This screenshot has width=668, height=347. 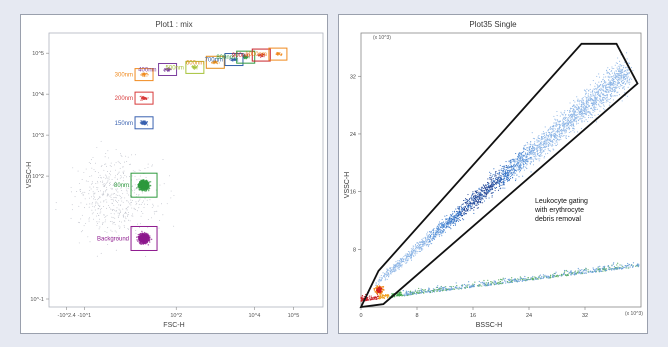 What do you see at coordinates (353, 77) in the screenshot?
I see `y-tick-label: 32` at bounding box center [353, 77].